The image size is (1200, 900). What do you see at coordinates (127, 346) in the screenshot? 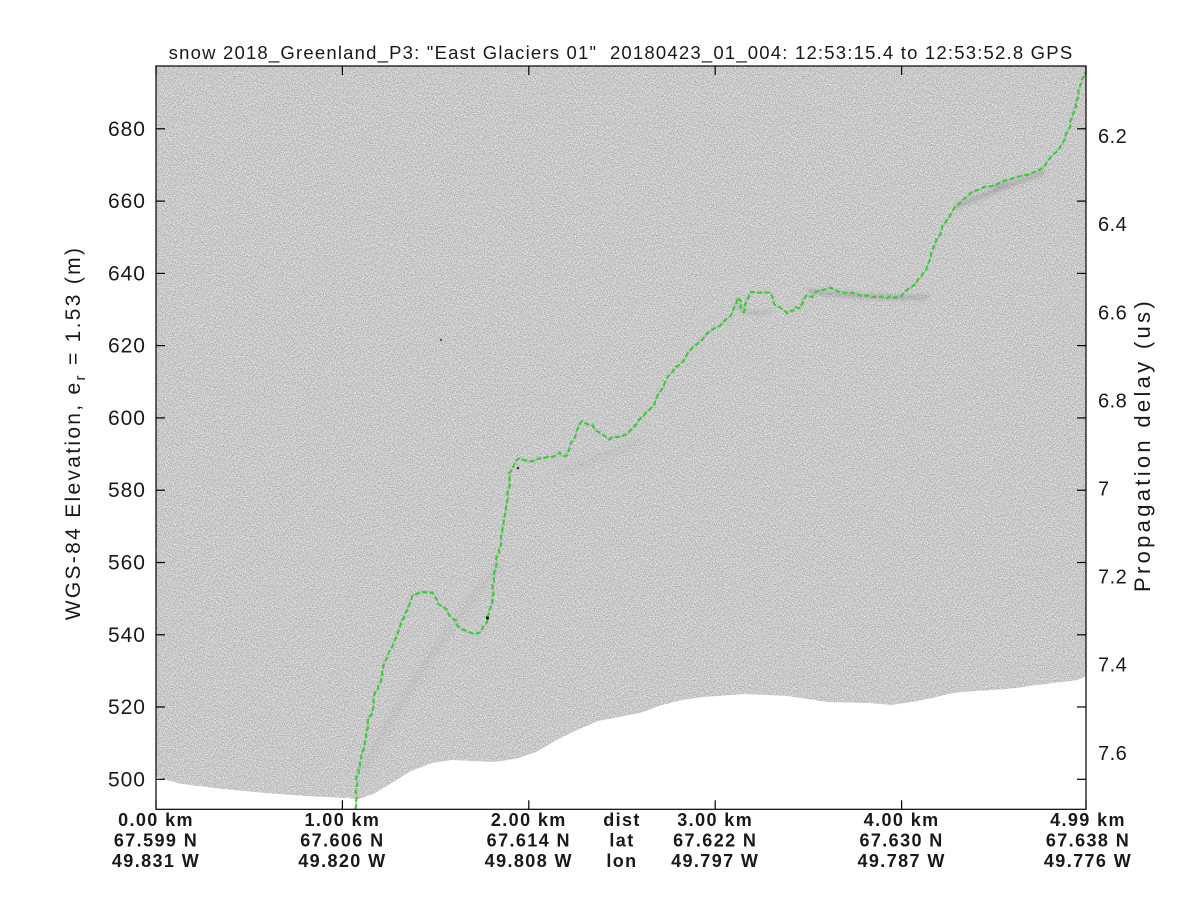
I see `svg-text: 620` at bounding box center [127, 346].